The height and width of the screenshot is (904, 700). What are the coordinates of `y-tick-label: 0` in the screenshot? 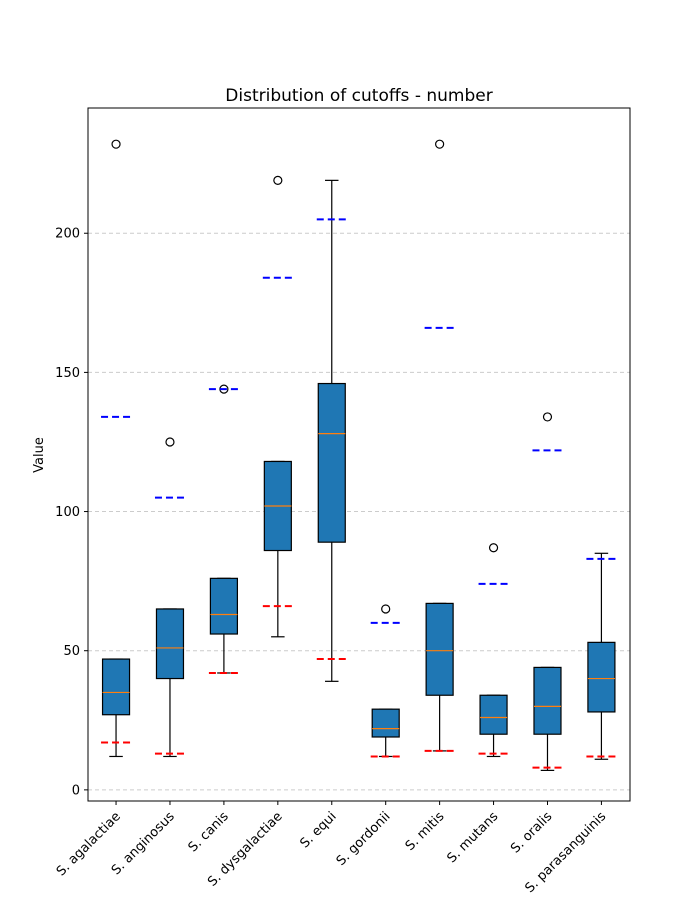 It's located at (76, 790).